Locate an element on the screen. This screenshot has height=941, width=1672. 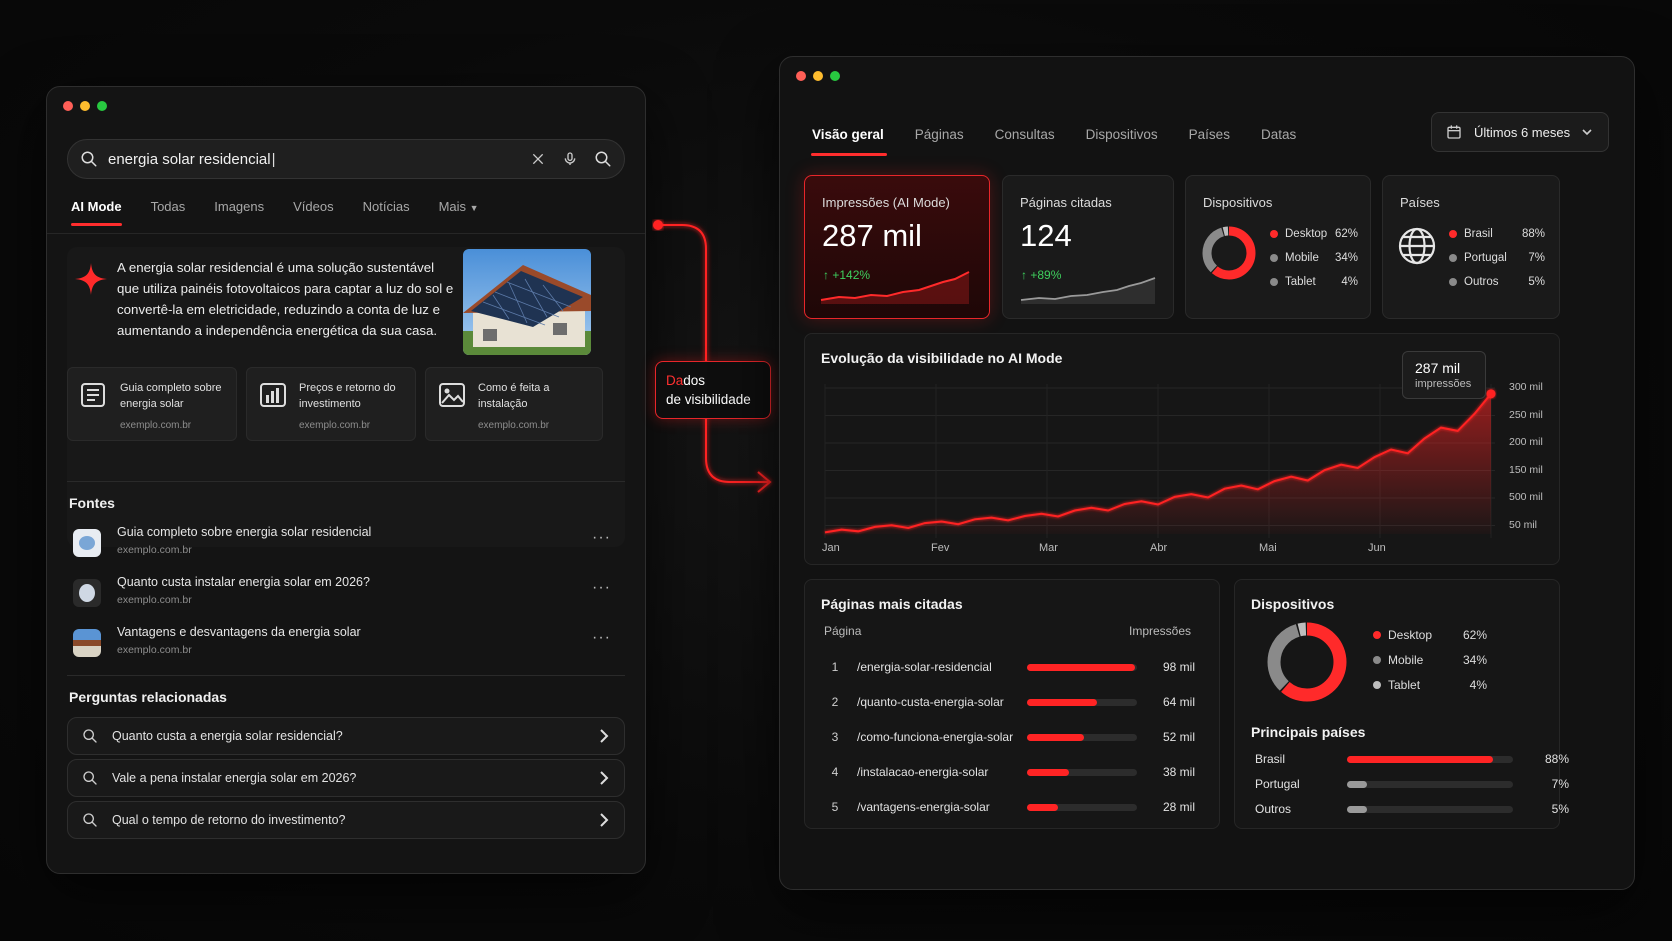
country-pct: 88% is located at coordinates (1556, 759).